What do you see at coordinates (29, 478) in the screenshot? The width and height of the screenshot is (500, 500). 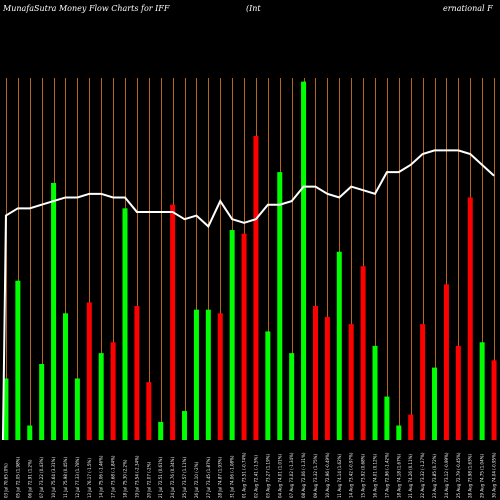 I see `x-tick-label: 06 Jul 72.91 (1.2%)` at bounding box center [29, 478].